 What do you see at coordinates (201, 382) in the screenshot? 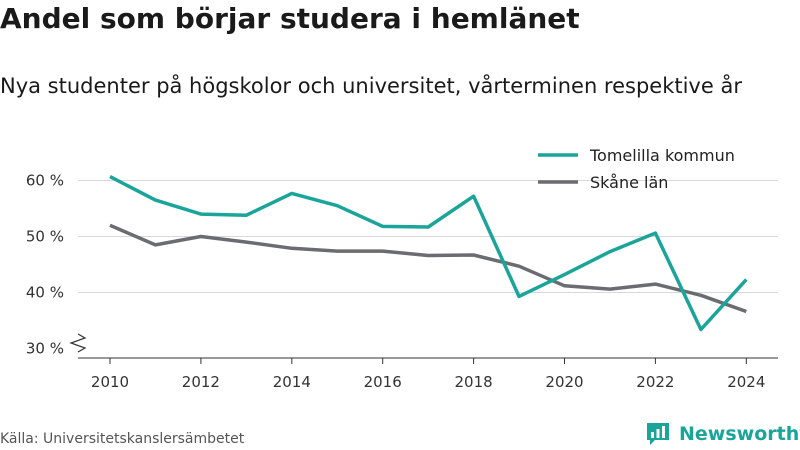
I see `x-tick-label: 2012` at bounding box center [201, 382].